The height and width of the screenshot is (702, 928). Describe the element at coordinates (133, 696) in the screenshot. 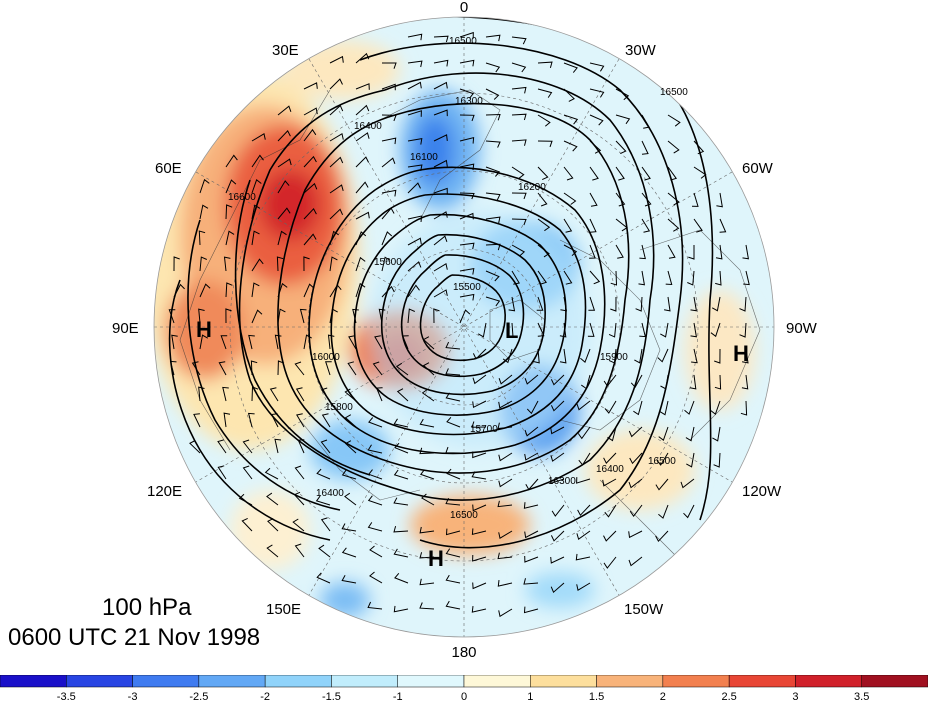

I see `colorbar-tick-label: -3` at that location.